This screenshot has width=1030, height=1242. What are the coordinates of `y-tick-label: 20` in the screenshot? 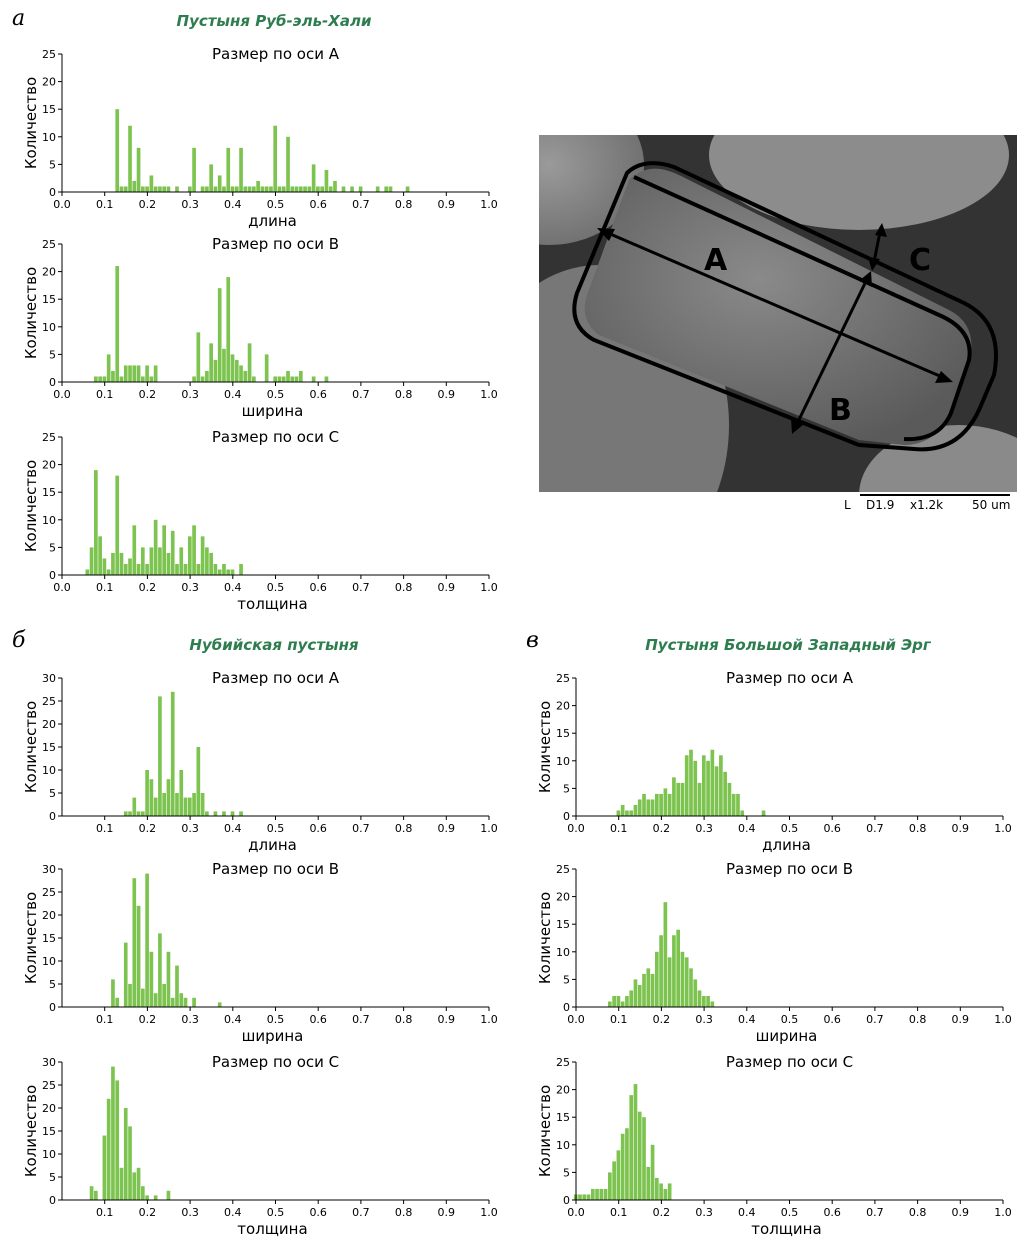 It's located at (49, 82).